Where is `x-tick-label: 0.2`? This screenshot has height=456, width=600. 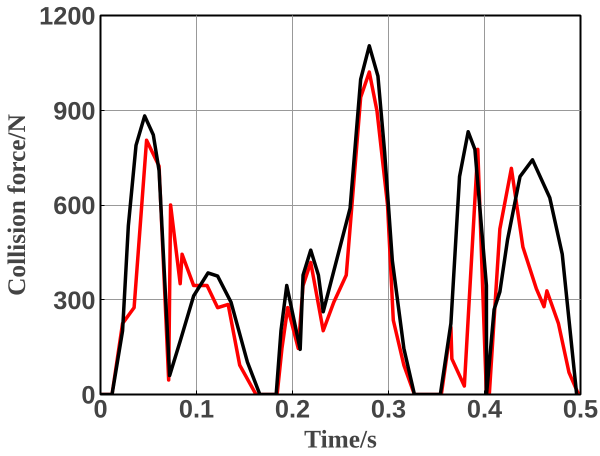
x-tick-label: 0.2 is located at coordinates (292, 410).